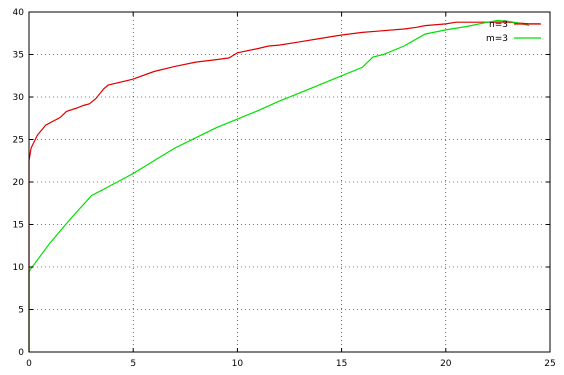 This screenshot has width=564, height=375. Describe the element at coordinates (238, 364) in the screenshot. I see `x-tick-label: 10` at that location.